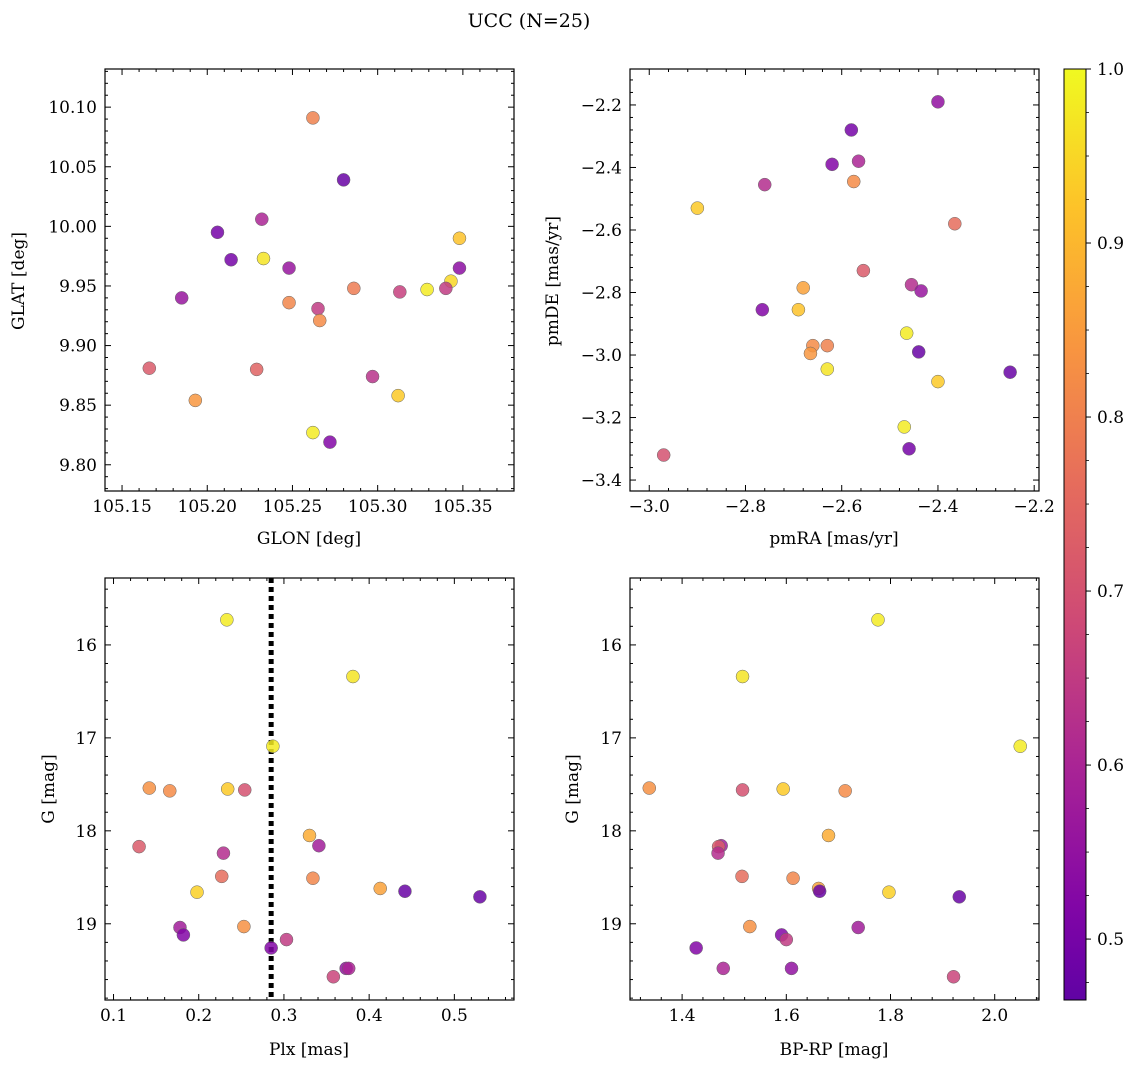  I want to click on x-tick-label: 1.6, so click(786, 1016).